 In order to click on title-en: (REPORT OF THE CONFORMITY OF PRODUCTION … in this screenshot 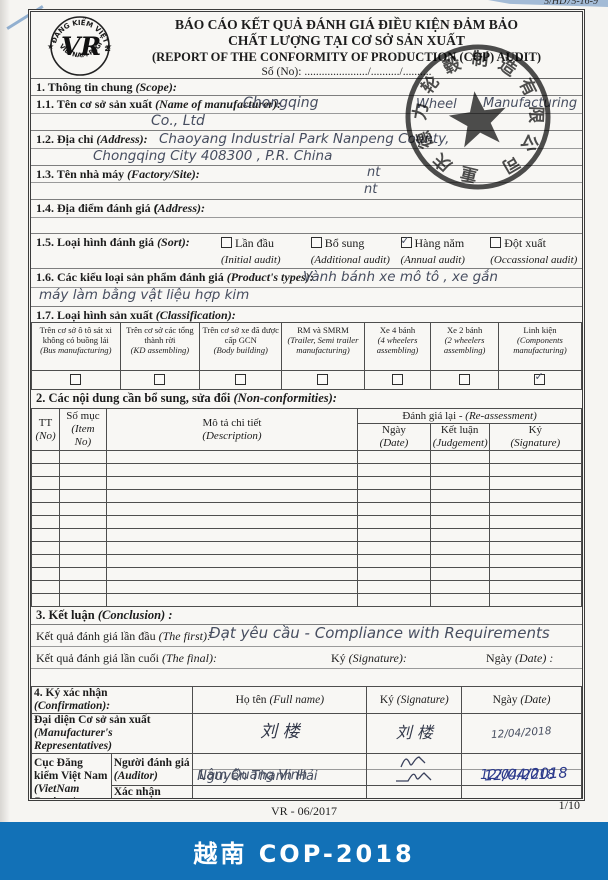, I will do `click(346, 57)`.